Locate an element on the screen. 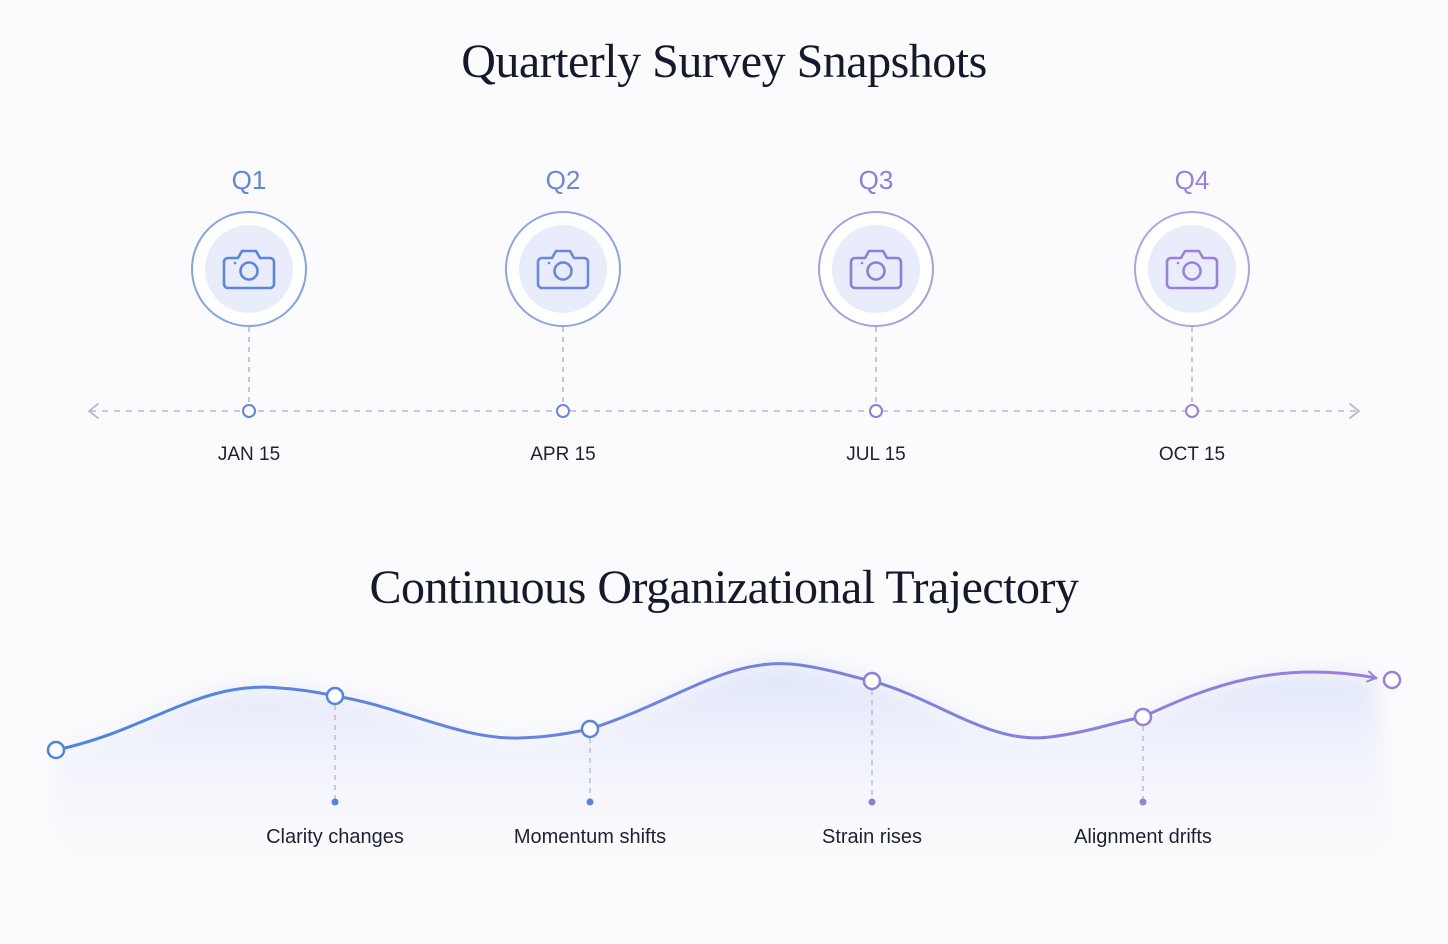 This screenshot has width=1448, height=944. quarter-label: Q4 is located at coordinates (1192, 180).